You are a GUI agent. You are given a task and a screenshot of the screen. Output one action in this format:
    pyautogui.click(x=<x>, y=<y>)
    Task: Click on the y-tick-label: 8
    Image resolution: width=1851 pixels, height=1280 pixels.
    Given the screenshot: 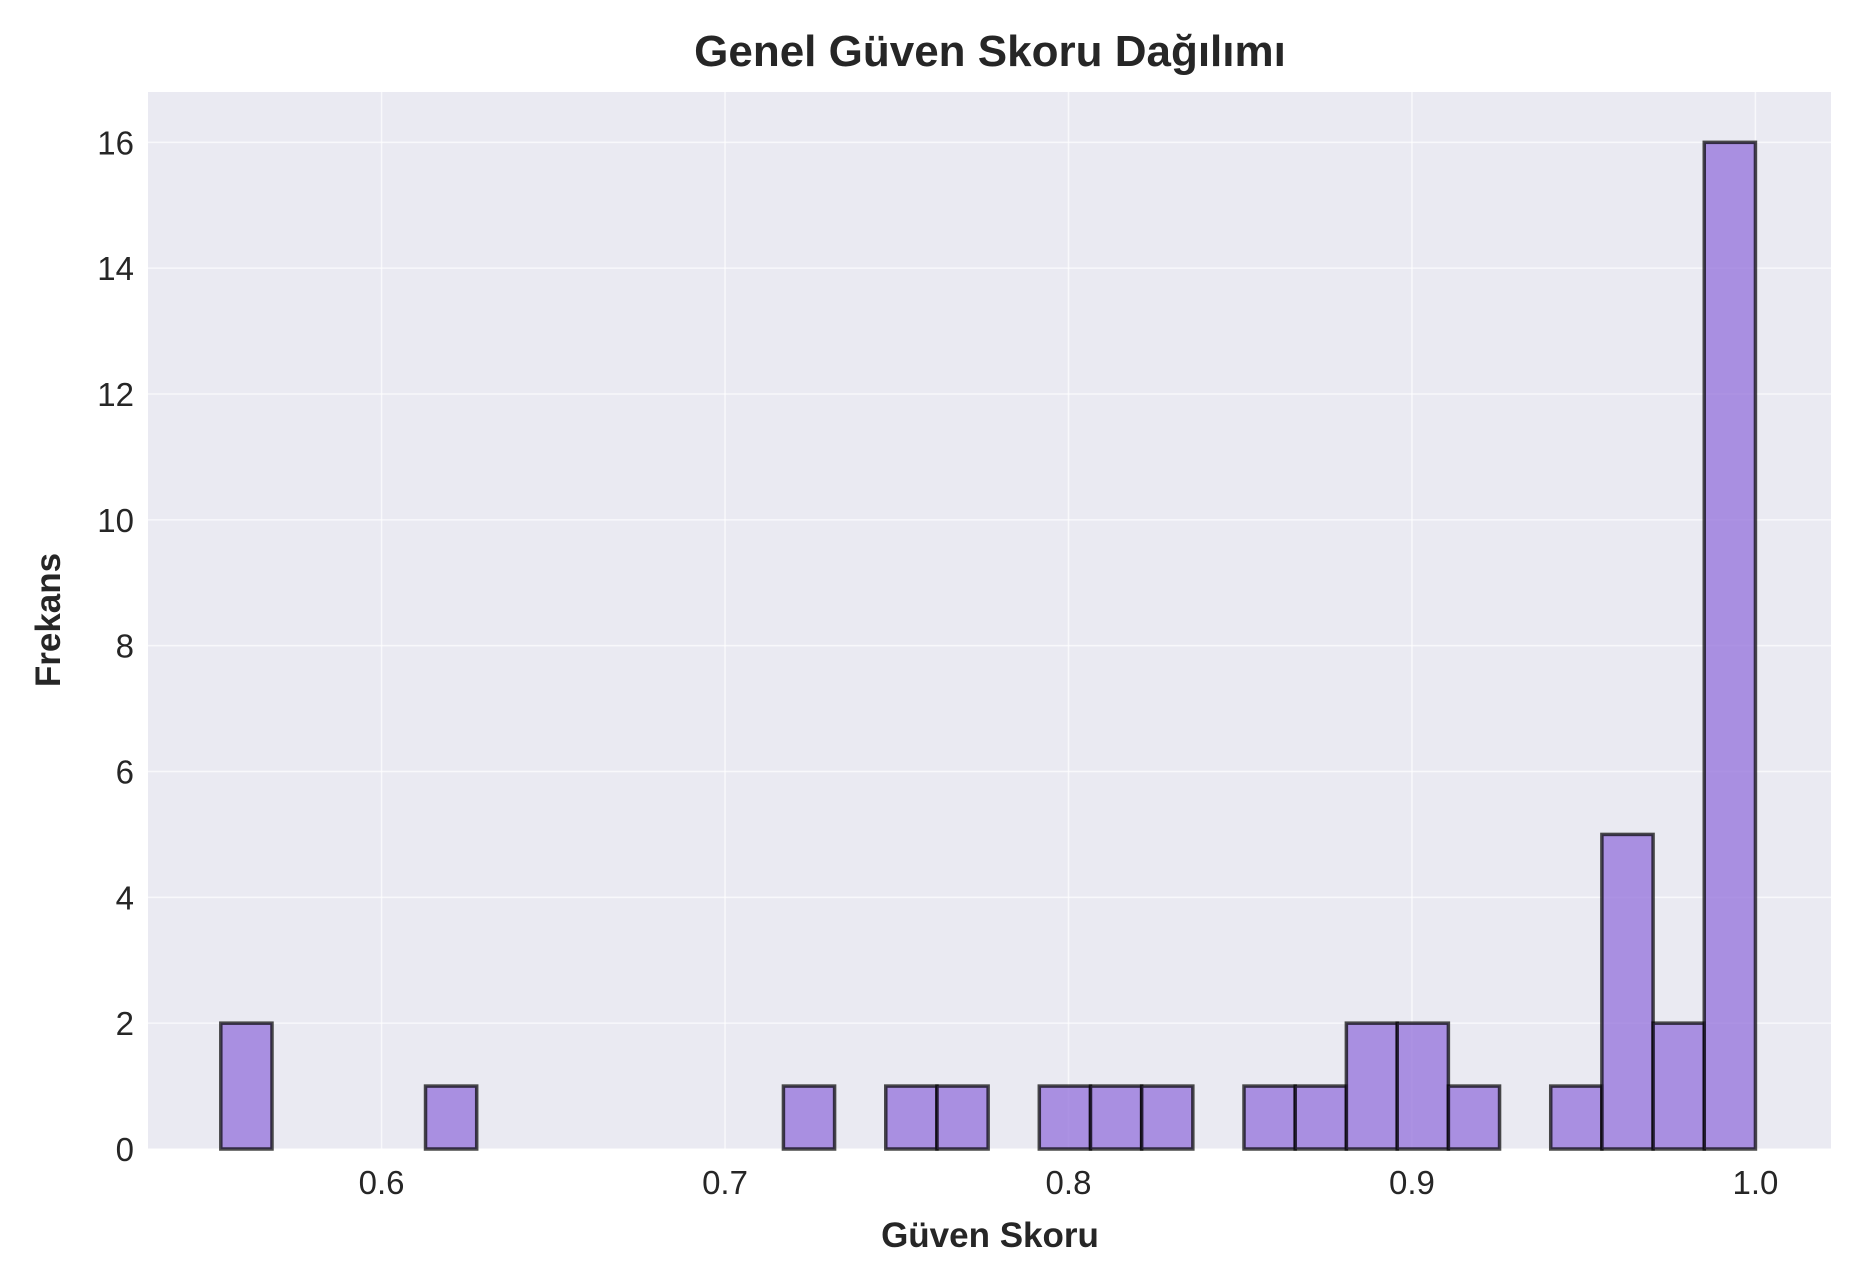 What is the action you would take?
    pyautogui.click(x=125, y=646)
    